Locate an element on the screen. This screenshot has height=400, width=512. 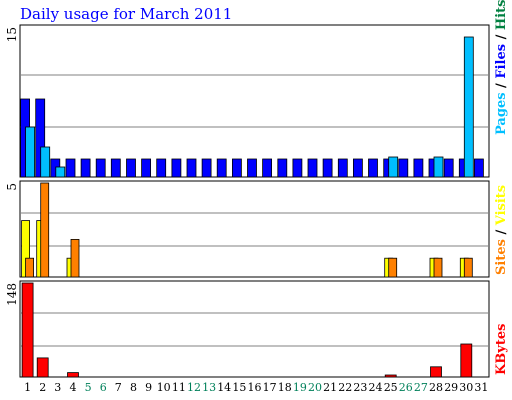
y-max-label: 148 is located at coordinates (12, 294).